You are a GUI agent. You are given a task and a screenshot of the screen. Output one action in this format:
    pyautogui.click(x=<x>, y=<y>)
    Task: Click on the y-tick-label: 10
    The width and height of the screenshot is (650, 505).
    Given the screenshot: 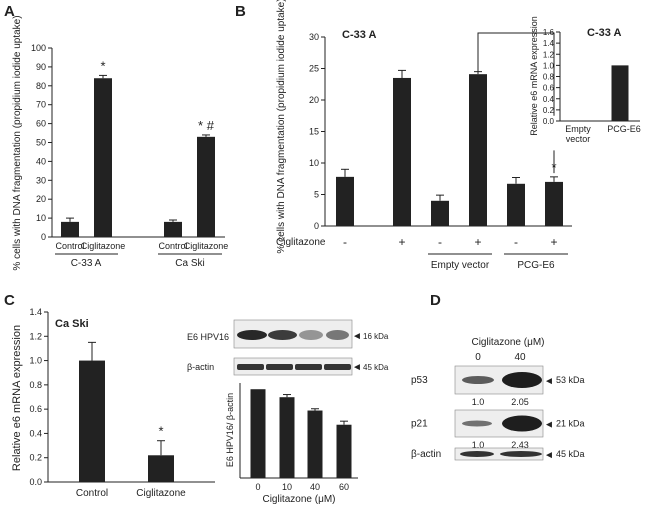 What is the action you would take?
    pyautogui.click(x=314, y=163)
    